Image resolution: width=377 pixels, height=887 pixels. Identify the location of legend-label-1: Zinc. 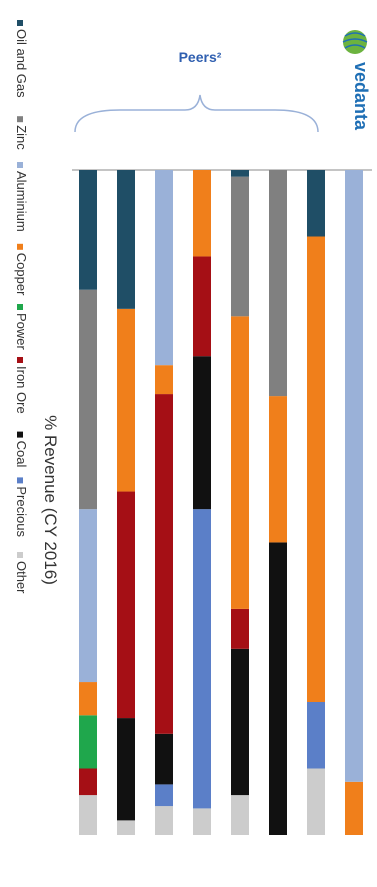
(21, 137).